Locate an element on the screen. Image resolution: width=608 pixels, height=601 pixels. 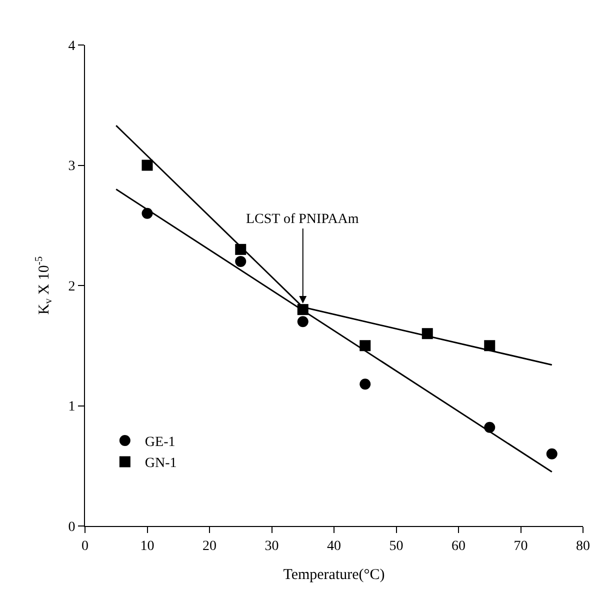
x-tick-label: 30 is located at coordinates (271, 546).